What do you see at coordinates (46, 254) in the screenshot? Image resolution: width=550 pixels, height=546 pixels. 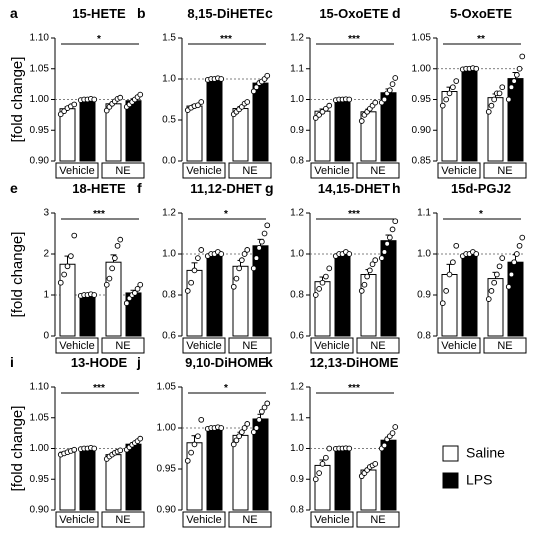 I see `y-tick-label: 2` at bounding box center [46, 254].